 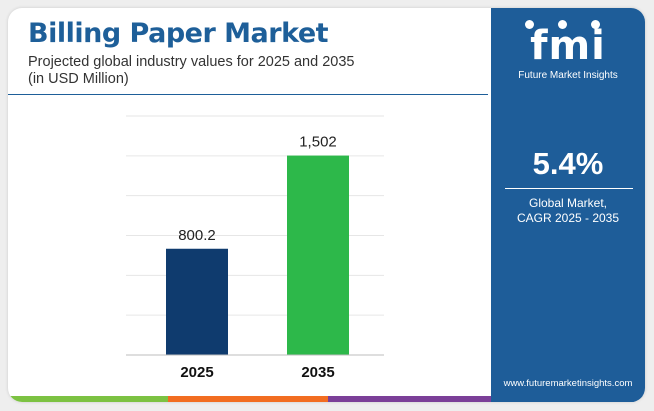 I want to click on cagr-label-line-2: CAGR 2025 - 2035, so click(x=568, y=218).